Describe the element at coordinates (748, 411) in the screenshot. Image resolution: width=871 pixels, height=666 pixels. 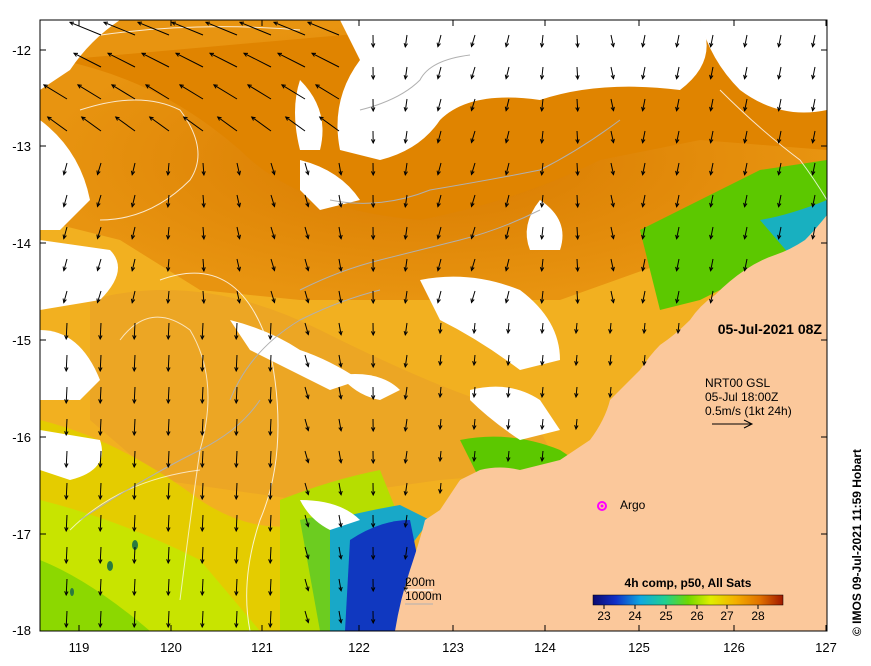
I see `current-scale: 0.5m/s (1kt 24h)` at that location.